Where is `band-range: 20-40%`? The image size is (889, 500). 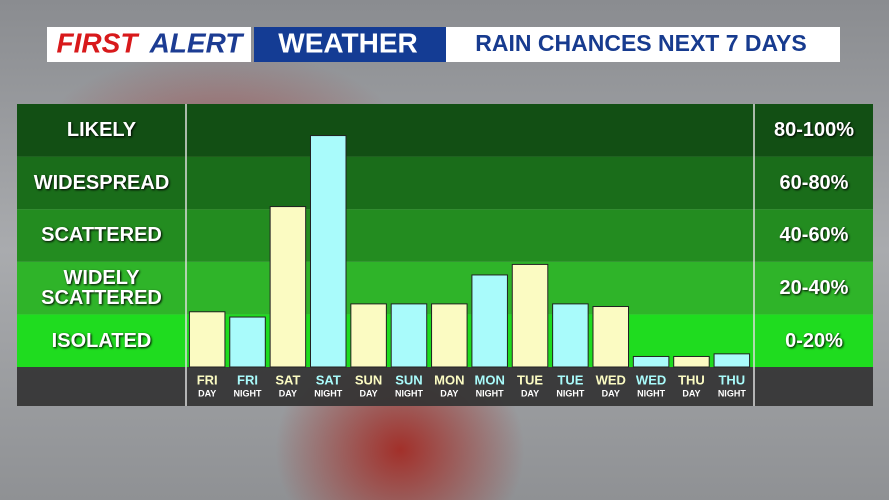 band-range: 20-40% is located at coordinates (814, 288).